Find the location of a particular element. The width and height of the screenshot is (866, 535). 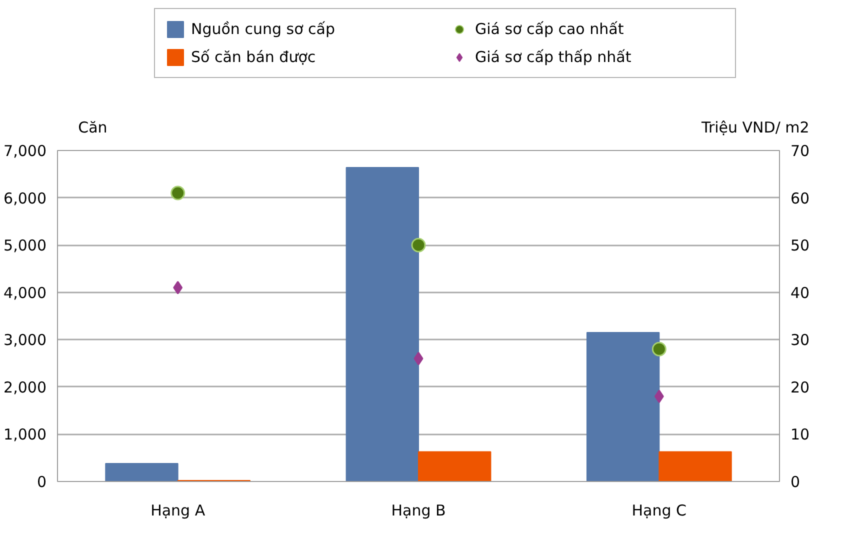

y2-tick-label: 30 is located at coordinates (800, 340).